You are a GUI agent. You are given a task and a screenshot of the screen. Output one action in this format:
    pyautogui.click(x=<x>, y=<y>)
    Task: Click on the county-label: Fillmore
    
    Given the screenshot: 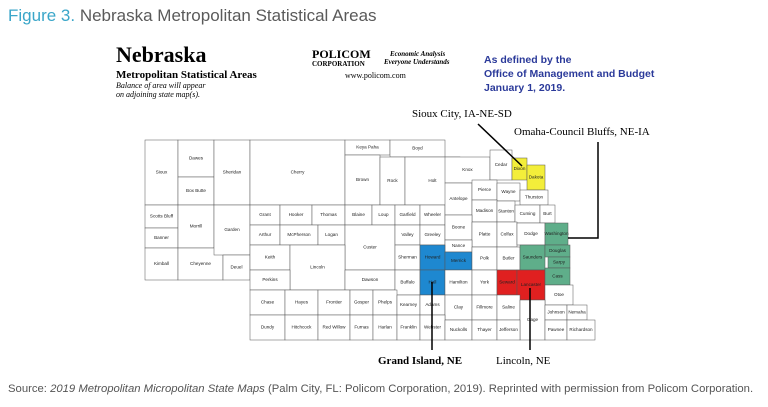 What is the action you would take?
    pyautogui.click(x=484, y=307)
    